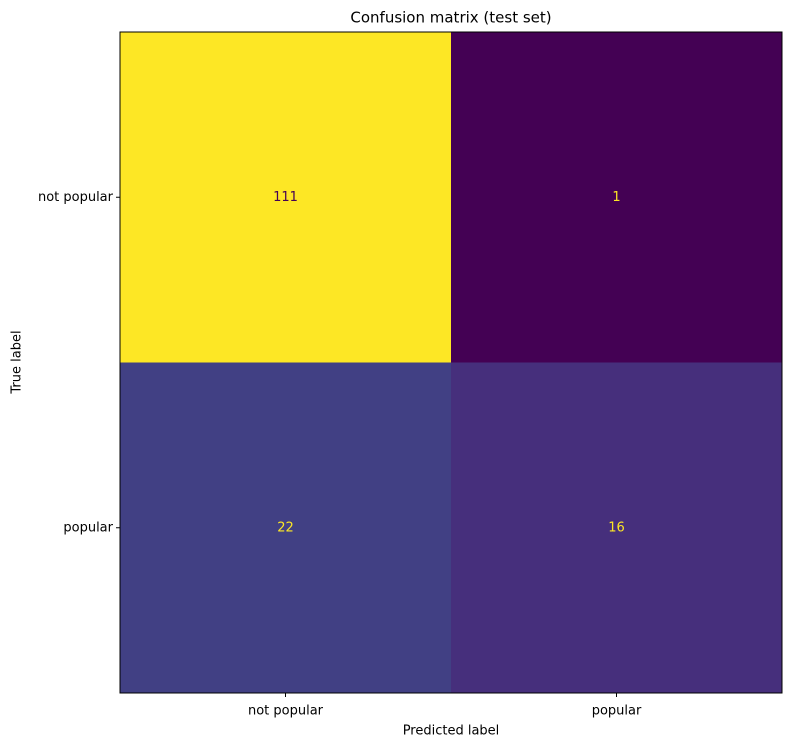 The image size is (792, 747). What do you see at coordinates (450, 18) in the screenshot?
I see `chart-title: Confusion matrix (test set)` at bounding box center [450, 18].